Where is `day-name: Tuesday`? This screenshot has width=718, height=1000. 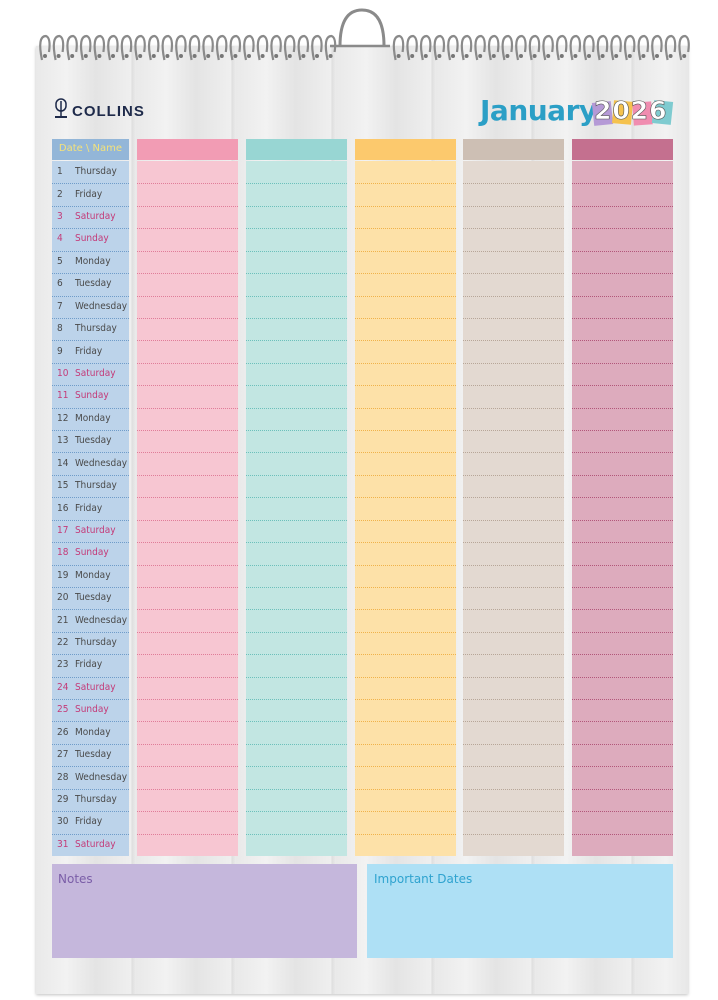 day-name: Tuesday is located at coordinates (93, 755).